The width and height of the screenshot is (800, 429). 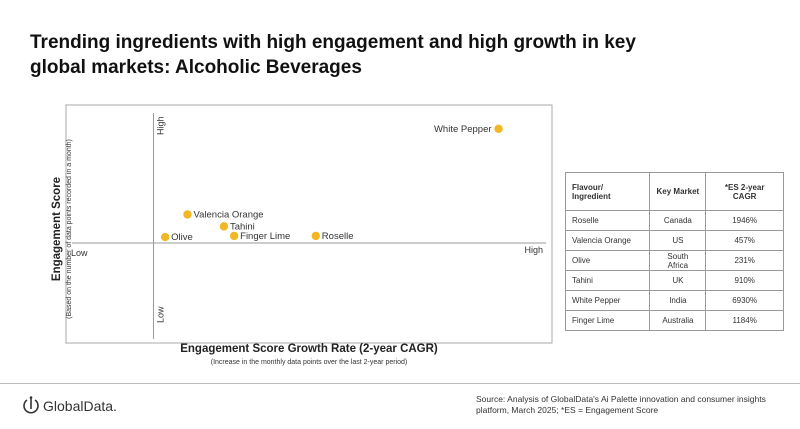 What do you see at coordinates (678, 320) in the screenshot?
I see `cell-market: Australia` at bounding box center [678, 320].